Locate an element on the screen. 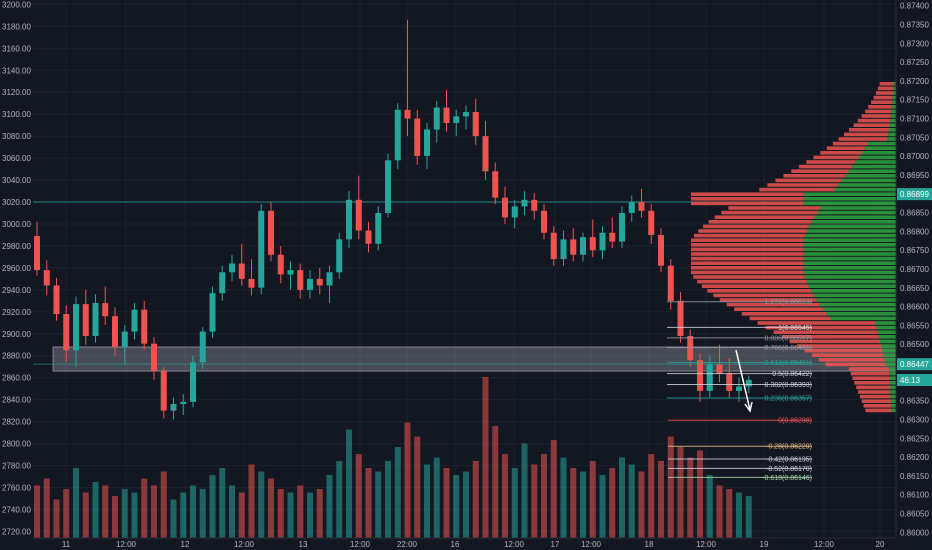  x-axis-tick-label: 13 is located at coordinates (303, 544).